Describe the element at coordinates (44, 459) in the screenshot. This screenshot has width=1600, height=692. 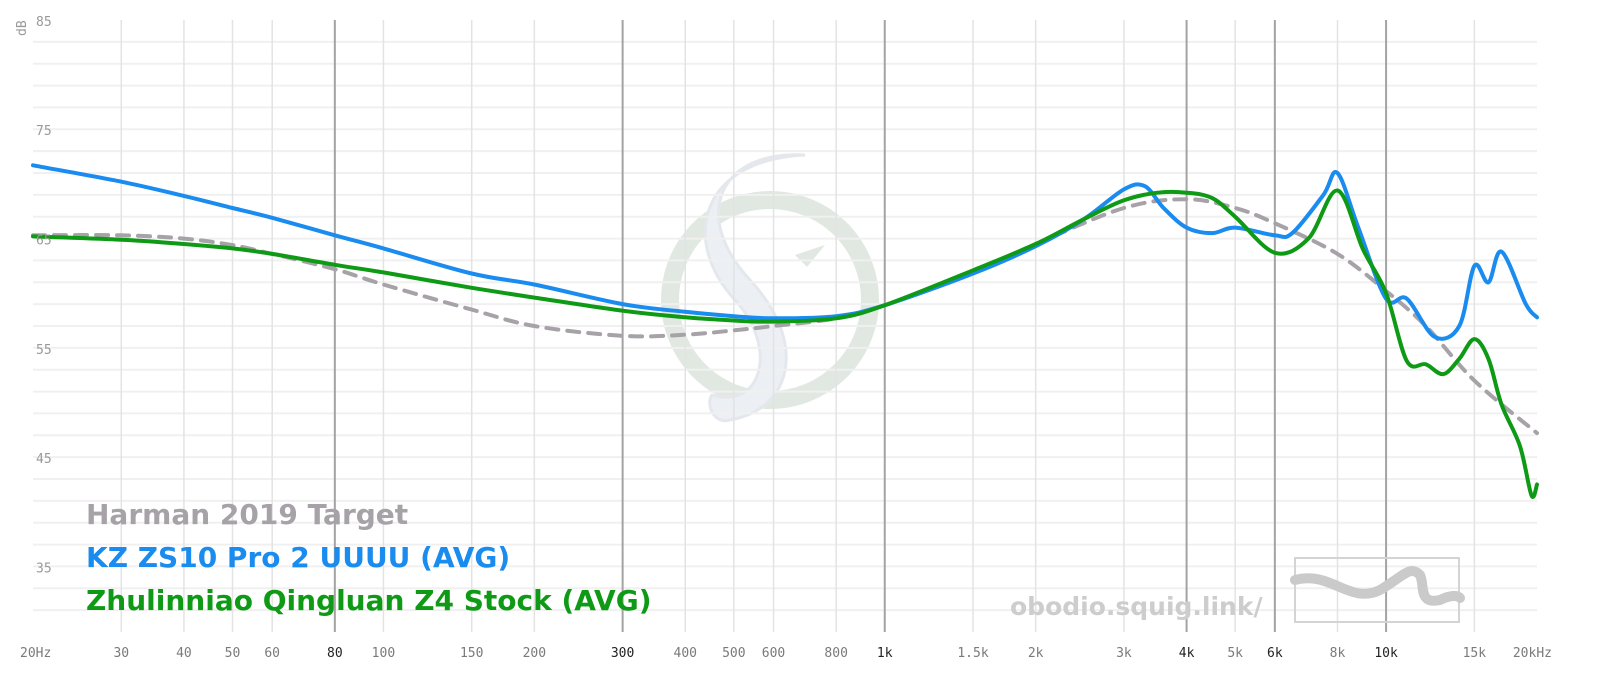
I see `y-tick-label: 45` at that location.